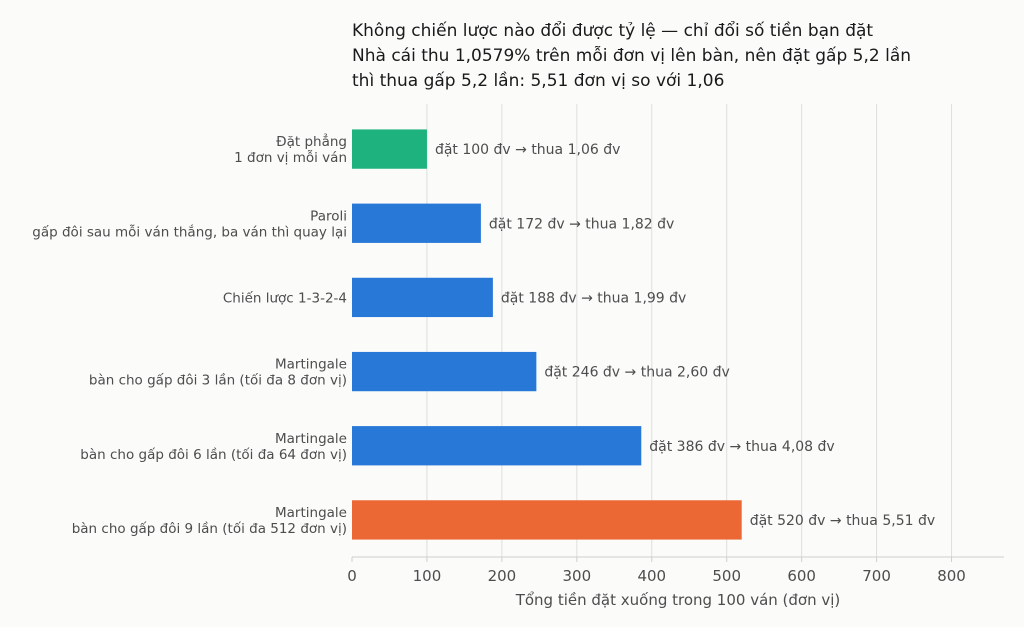 The image size is (1024, 627). Describe the element at coordinates (527, 150) in the screenshot. I see `data-label: đặt 100 đv → thua 1,06 đv` at that location.